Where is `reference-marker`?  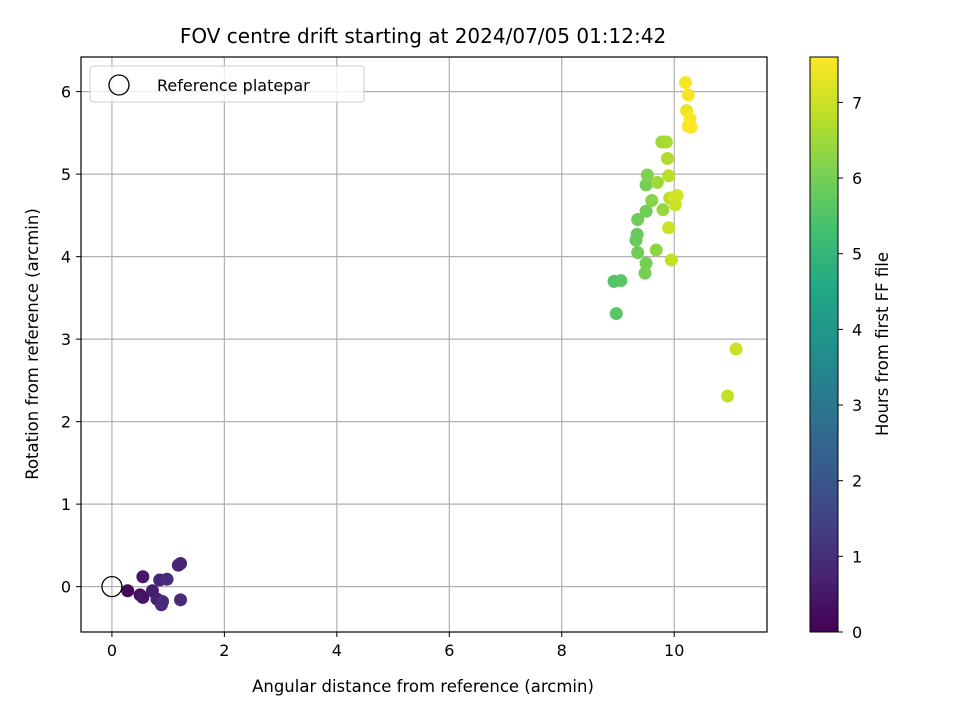
reference-marker is located at coordinates (112, 586).